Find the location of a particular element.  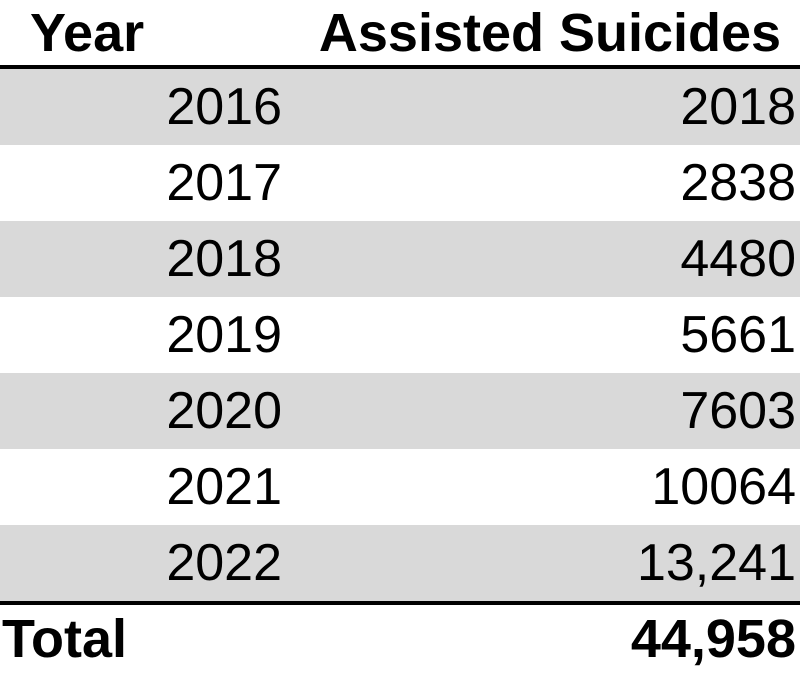

value-cell: 10064 is located at coordinates (723, 487).